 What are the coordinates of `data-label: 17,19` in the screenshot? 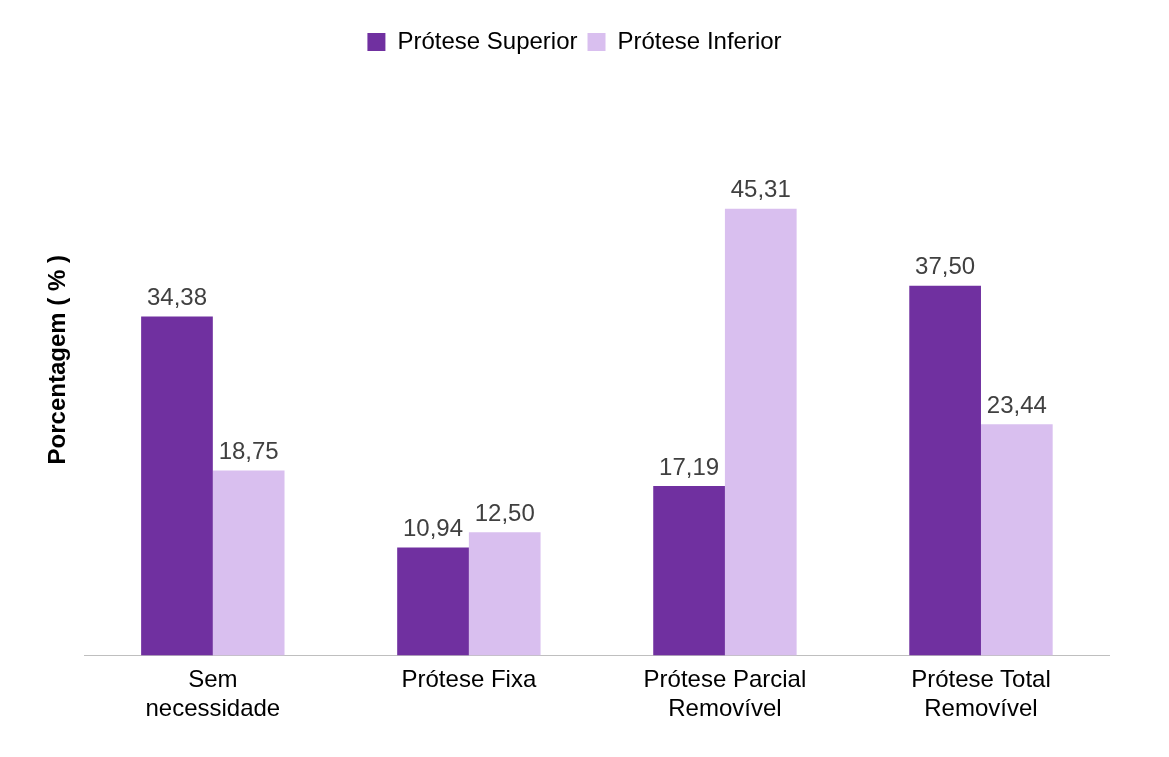 It's located at (689, 466).